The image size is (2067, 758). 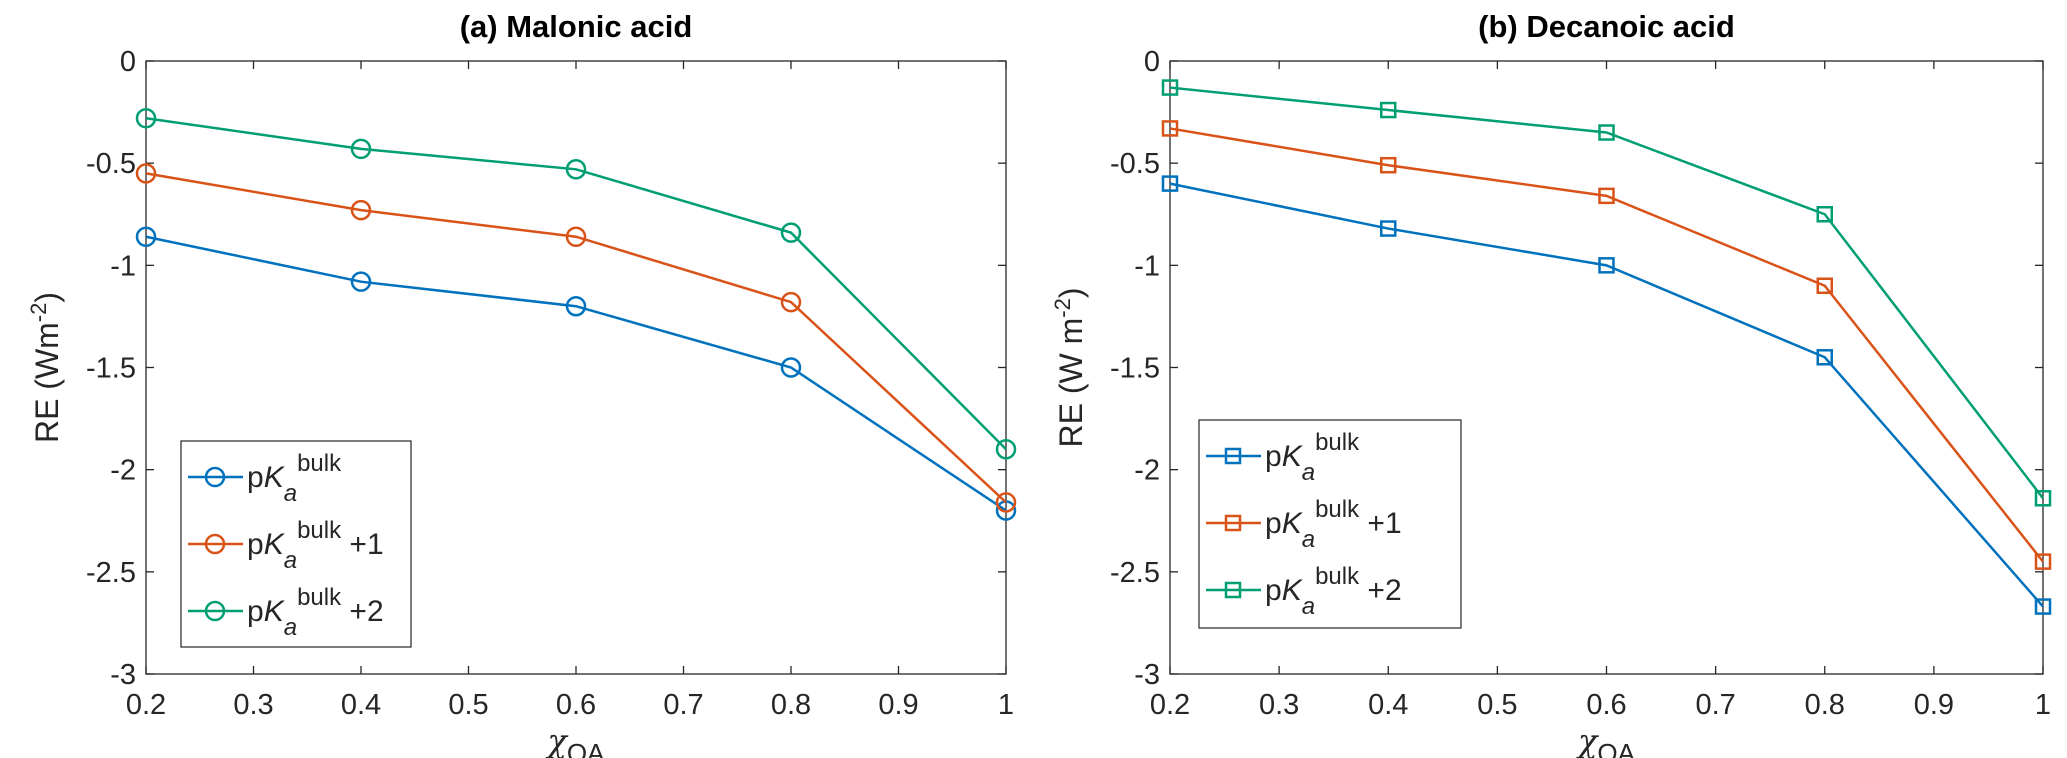 I want to click on chart-title: (b) Decanoic acid, so click(x=1606, y=26).